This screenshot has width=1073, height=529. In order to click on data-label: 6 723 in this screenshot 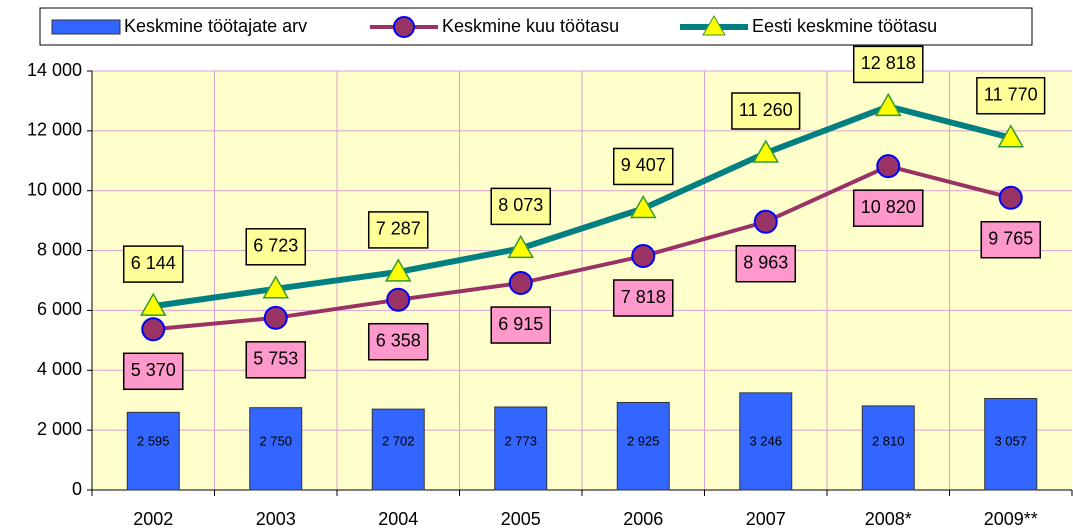, I will do `click(275, 246)`.